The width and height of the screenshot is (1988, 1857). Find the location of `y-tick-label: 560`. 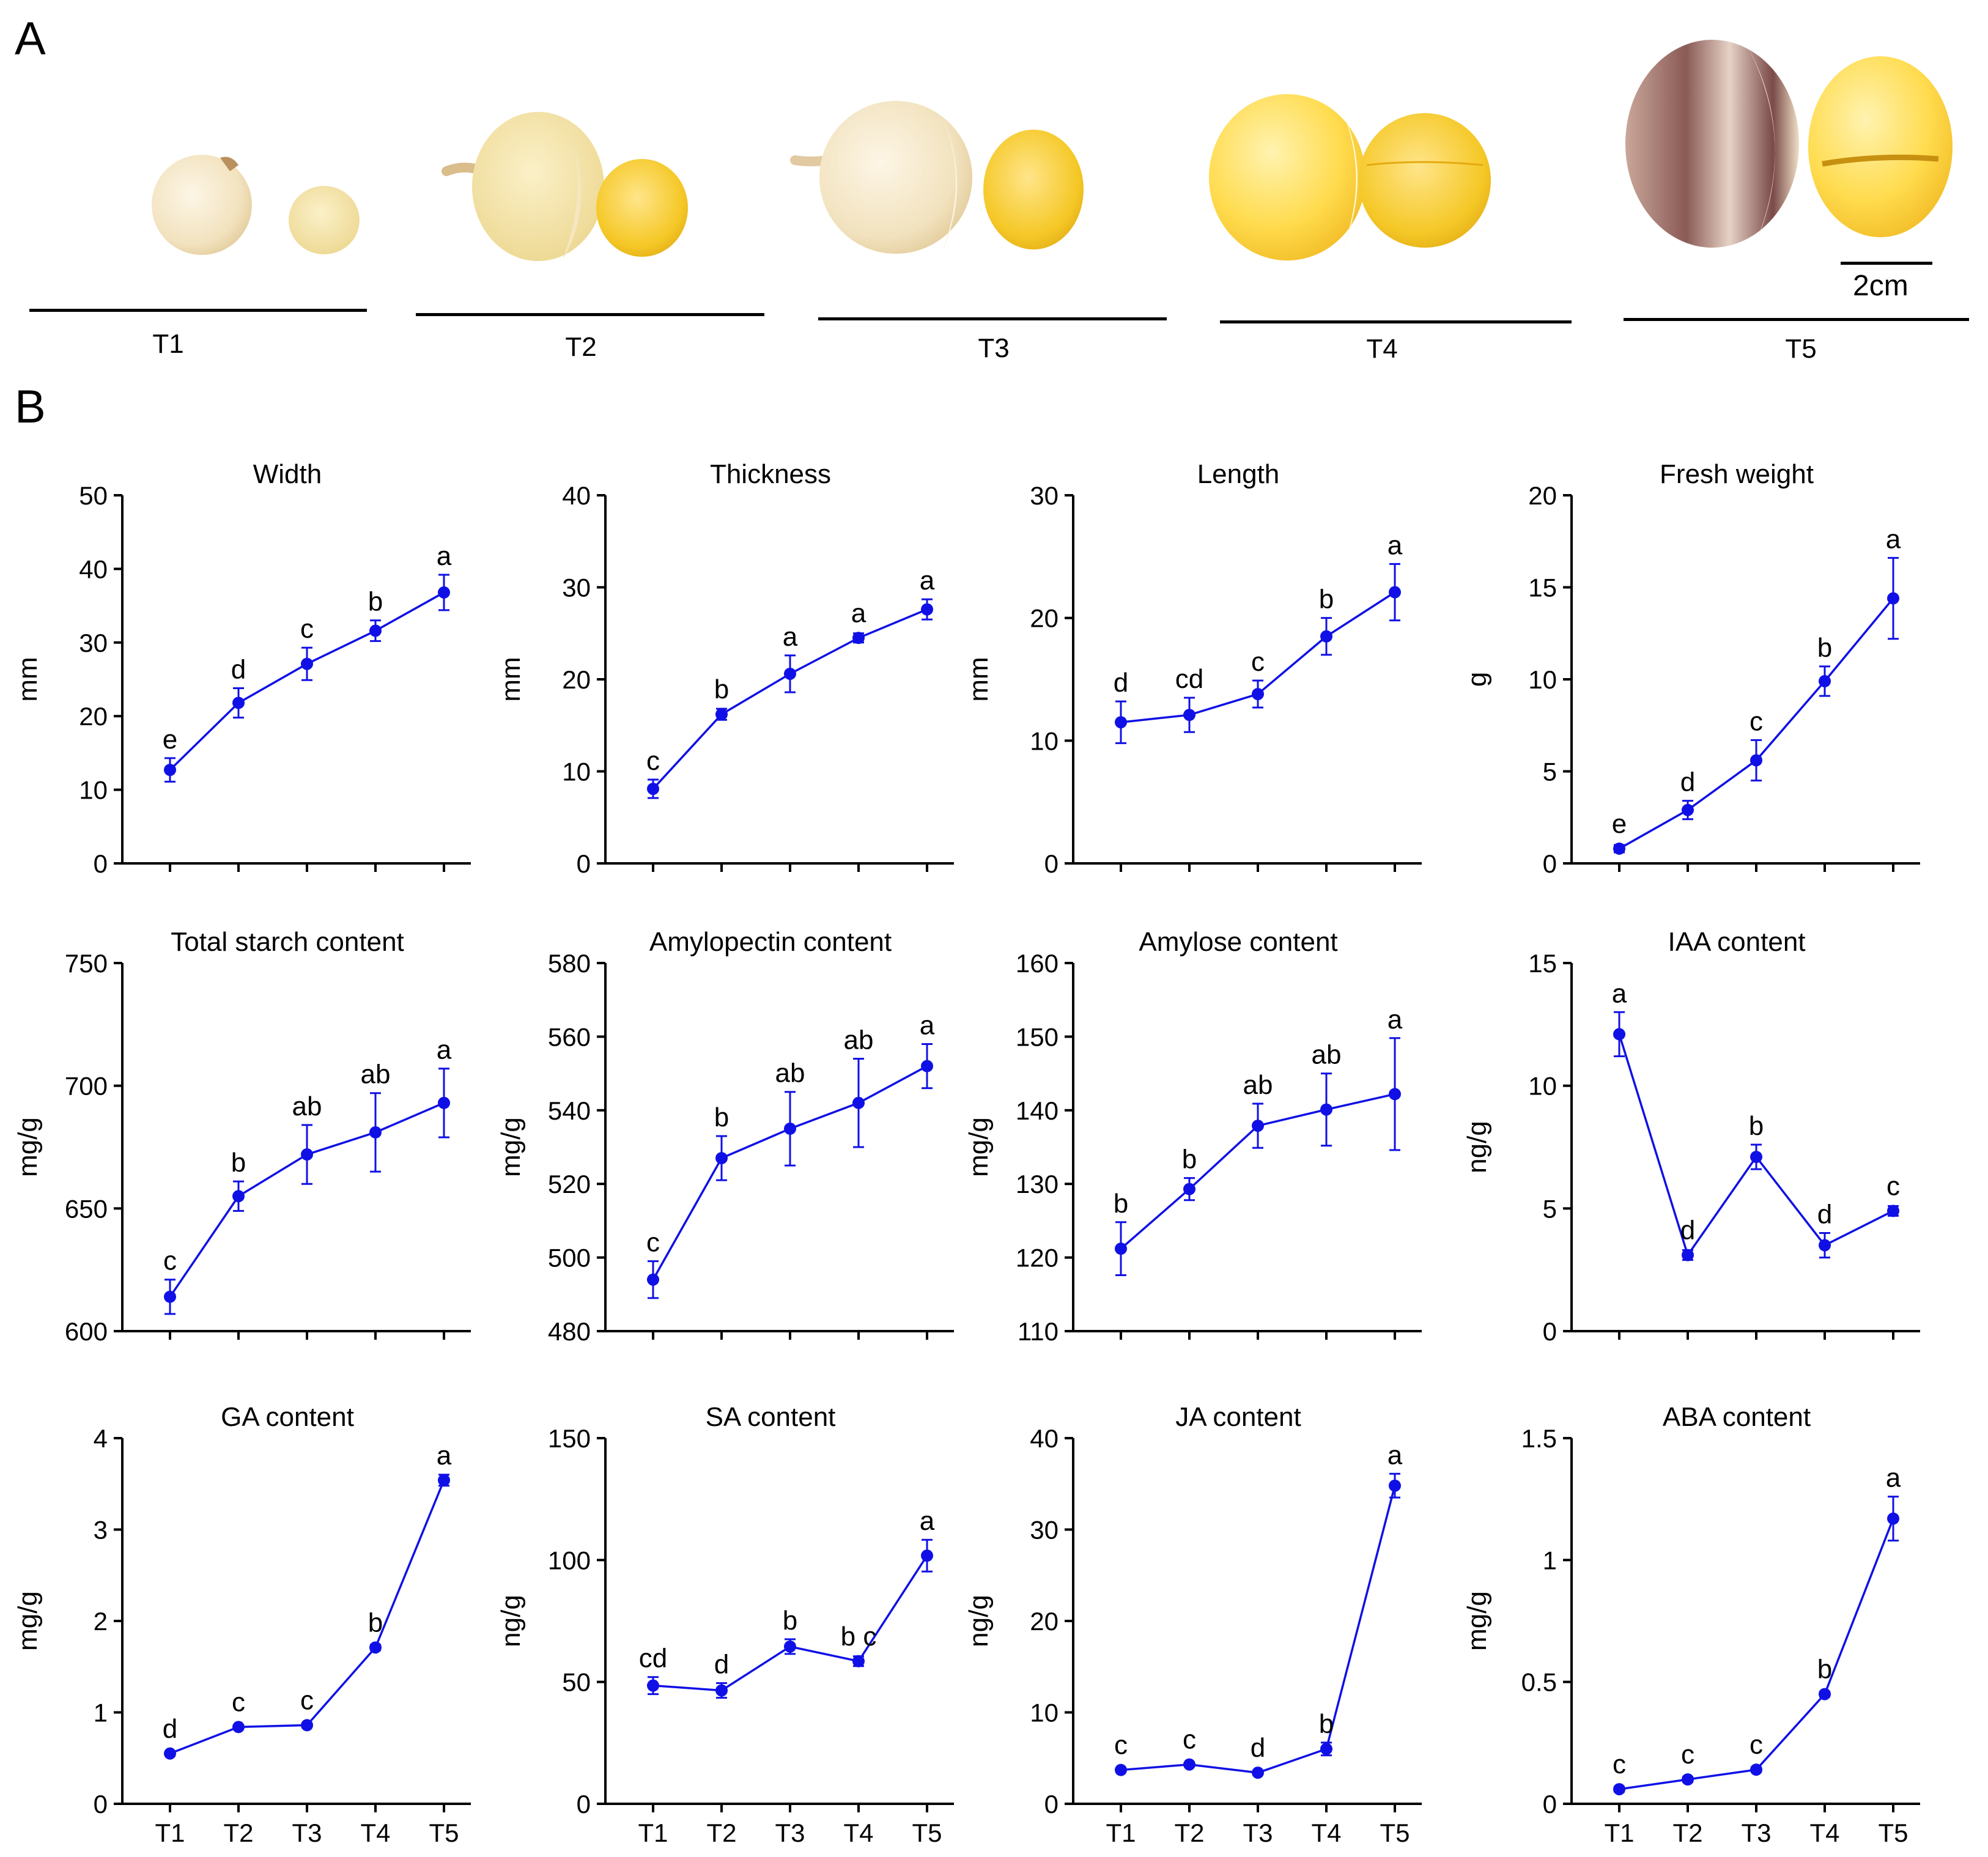

y-tick-label: 560 is located at coordinates (569, 1036).